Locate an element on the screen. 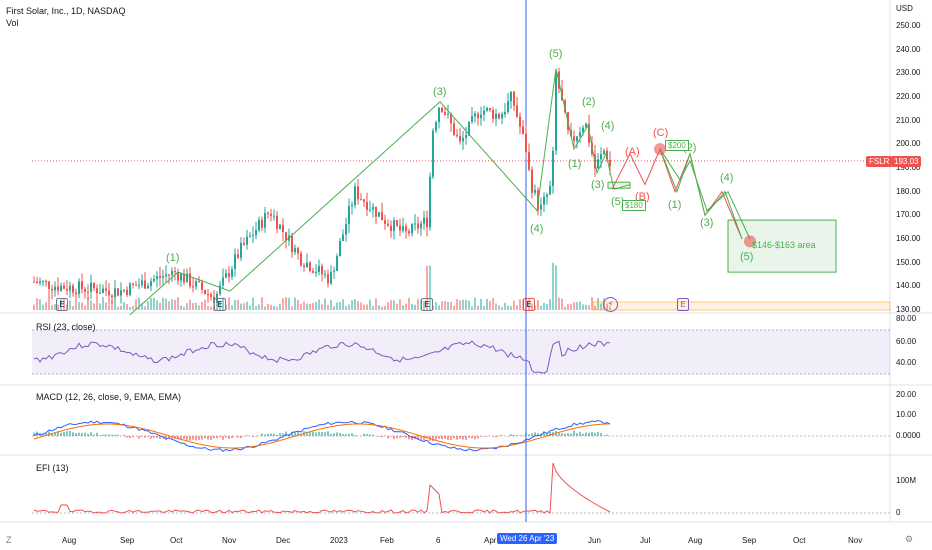 The height and width of the screenshot is (550, 932). price-tick: 150.00 is located at coordinates (908, 262).